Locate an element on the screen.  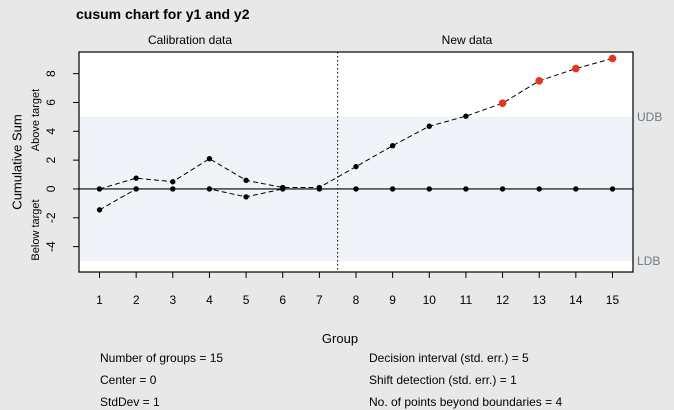
x-tick-label: 11 is located at coordinates (466, 300).